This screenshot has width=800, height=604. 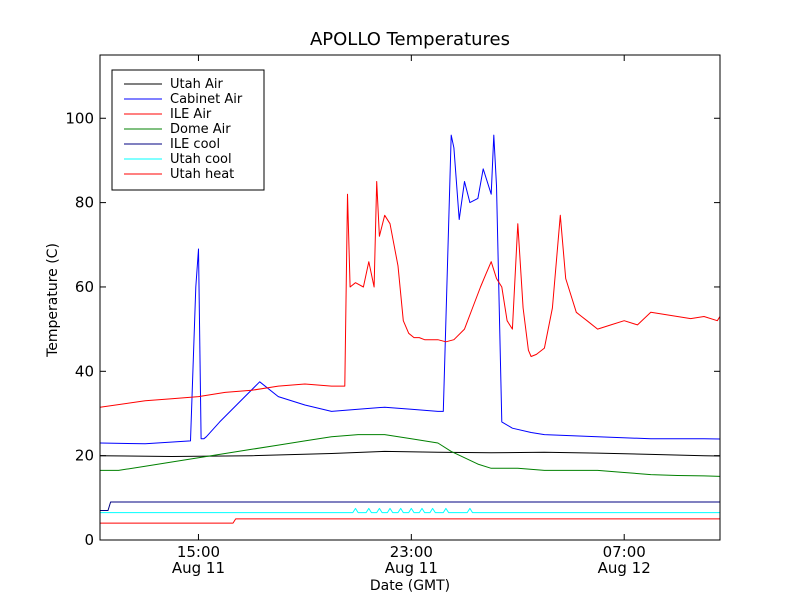 I want to click on legend-label: Dome Air, so click(x=200, y=129).